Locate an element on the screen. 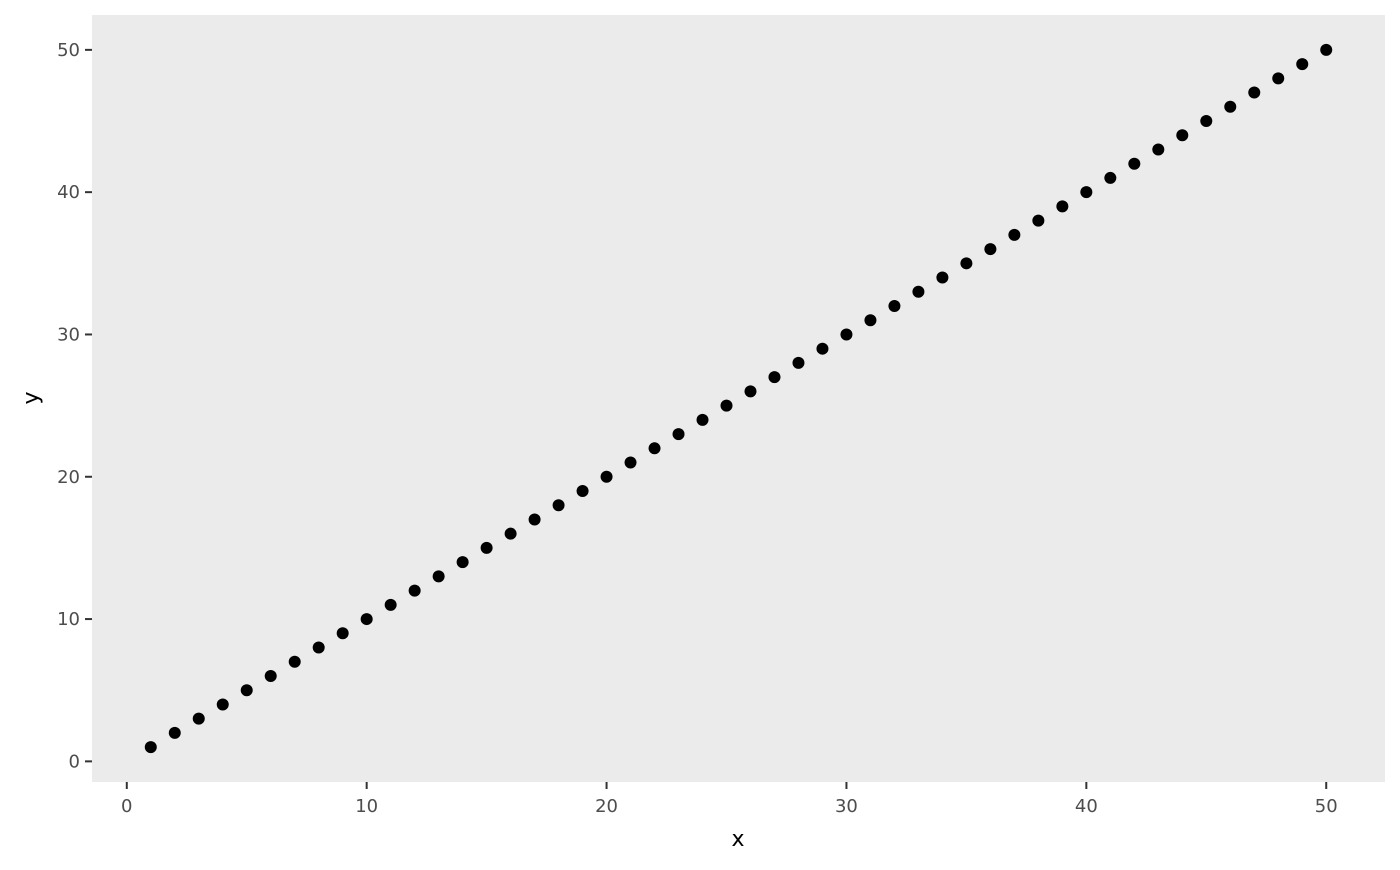 This screenshot has width=1400, height=870. x-tick-label: 40 is located at coordinates (1086, 806).